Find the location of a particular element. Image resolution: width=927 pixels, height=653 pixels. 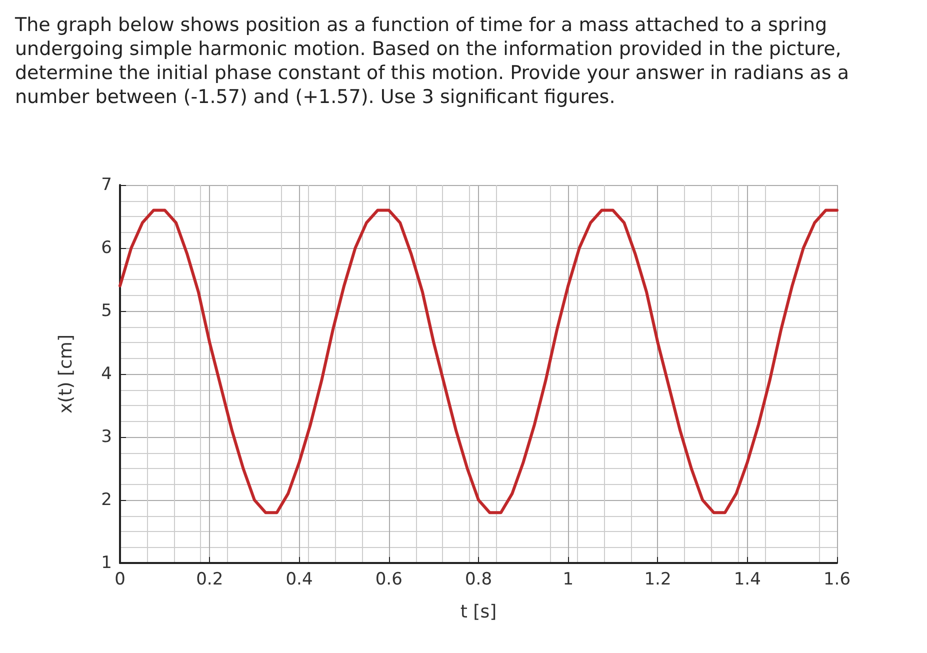

x-axis-title: t [s] is located at coordinates (478, 612).